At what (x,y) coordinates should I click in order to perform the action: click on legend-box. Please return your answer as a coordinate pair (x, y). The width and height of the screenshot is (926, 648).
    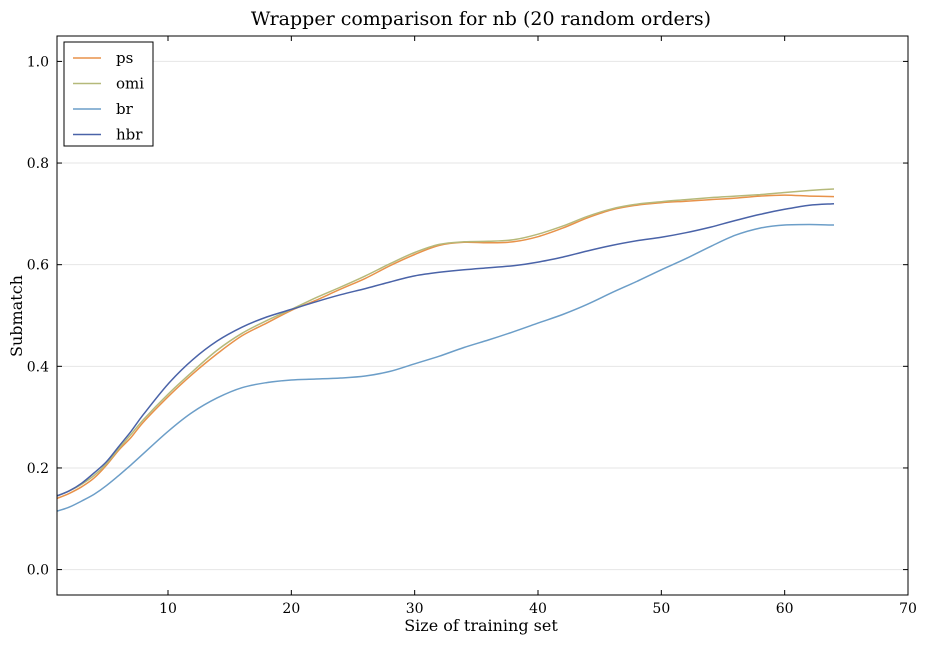
    Looking at the image, I should click on (108, 94).